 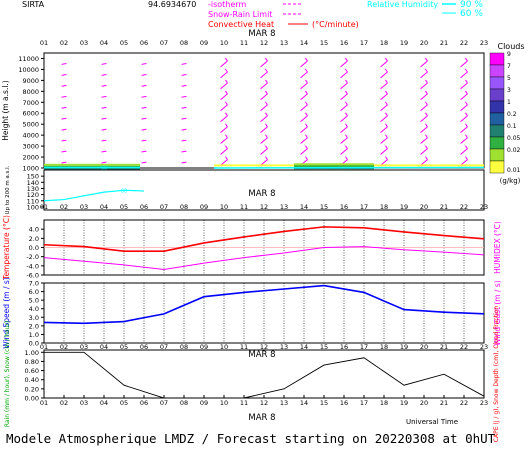 I want to click on hour-tick-label: 22, so click(x=464, y=207).